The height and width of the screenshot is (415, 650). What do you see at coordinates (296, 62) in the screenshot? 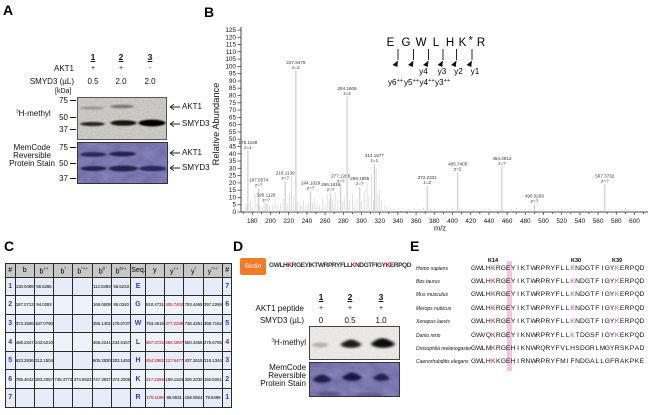
I see `svg-text: 227.9479` at bounding box center [296, 62].